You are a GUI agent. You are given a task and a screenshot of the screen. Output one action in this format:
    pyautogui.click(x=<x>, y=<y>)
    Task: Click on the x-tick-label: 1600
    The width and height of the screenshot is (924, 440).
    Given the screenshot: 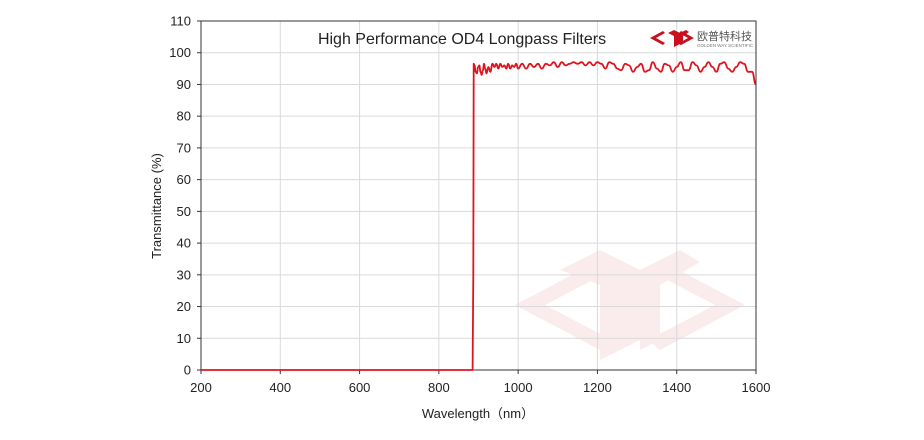 What is the action you would take?
    pyautogui.click(x=756, y=387)
    